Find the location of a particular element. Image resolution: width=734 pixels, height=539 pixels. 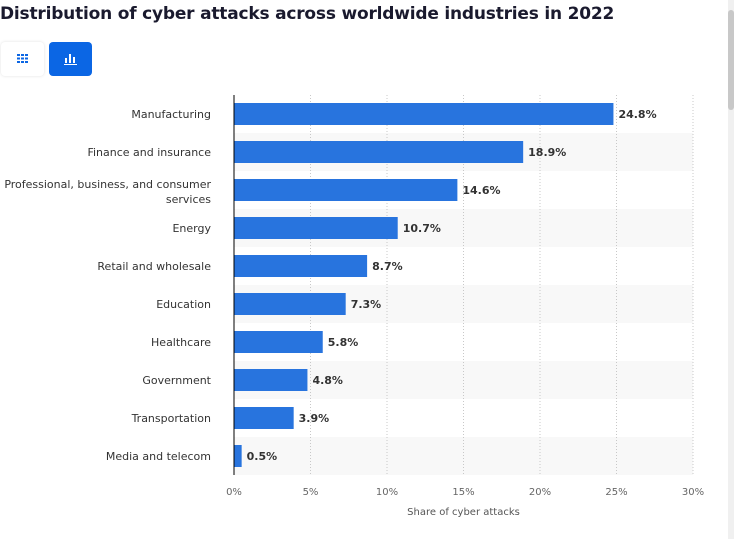

data-label: 8.7% is located at coordinates (387, 266).